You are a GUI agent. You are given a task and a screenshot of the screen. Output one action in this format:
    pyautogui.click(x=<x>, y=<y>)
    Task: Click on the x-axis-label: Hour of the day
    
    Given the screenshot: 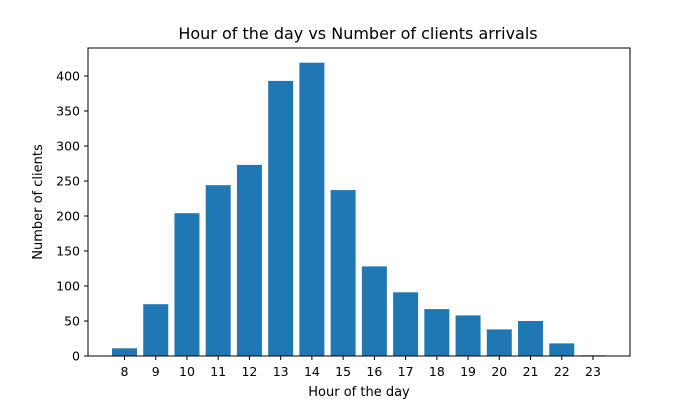 What is the action you would take?
    pyautogui.click(x=359, y=392)
    